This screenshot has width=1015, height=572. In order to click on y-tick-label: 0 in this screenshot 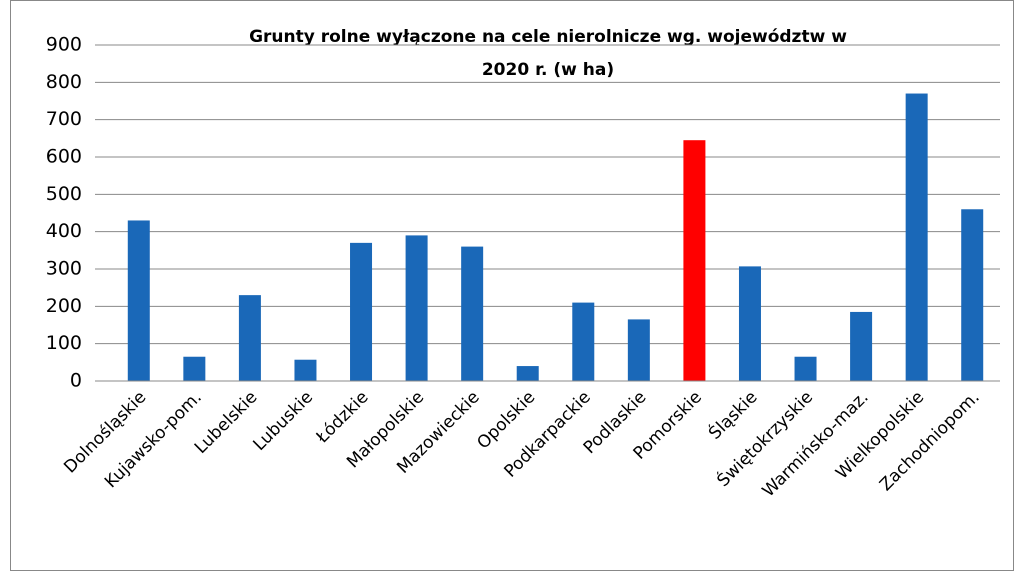, I will do `click(76, 381)`.